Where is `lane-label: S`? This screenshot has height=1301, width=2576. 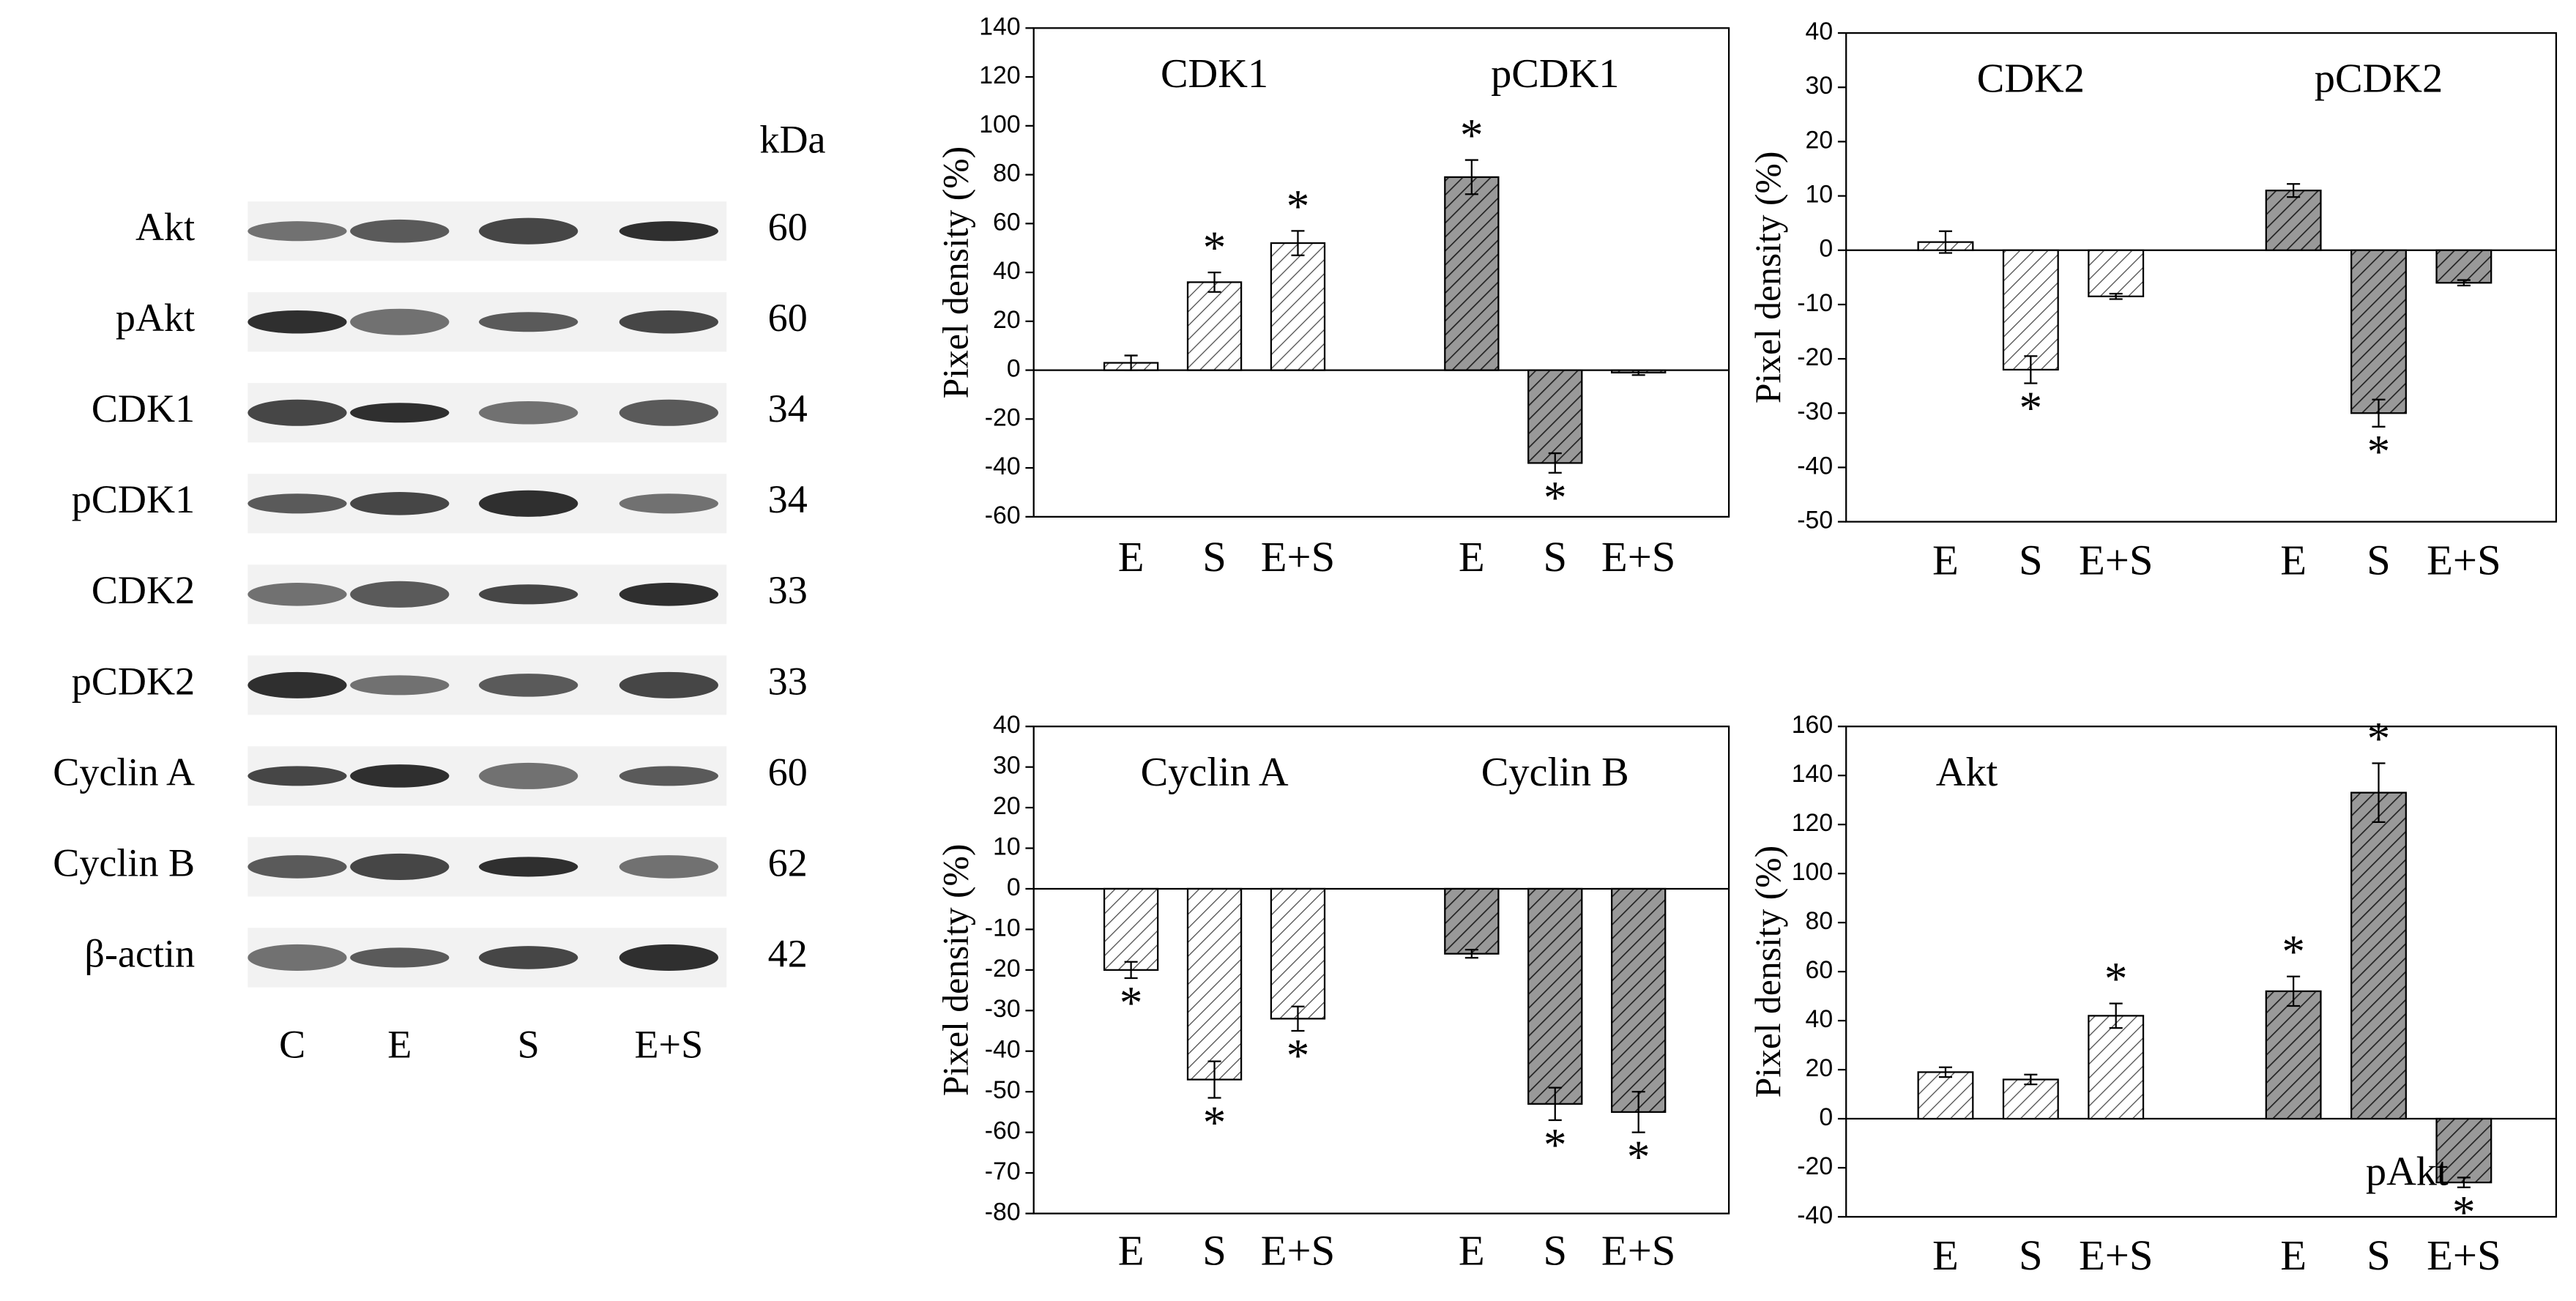 lane-label: S is located at coordinates (529, 1044).